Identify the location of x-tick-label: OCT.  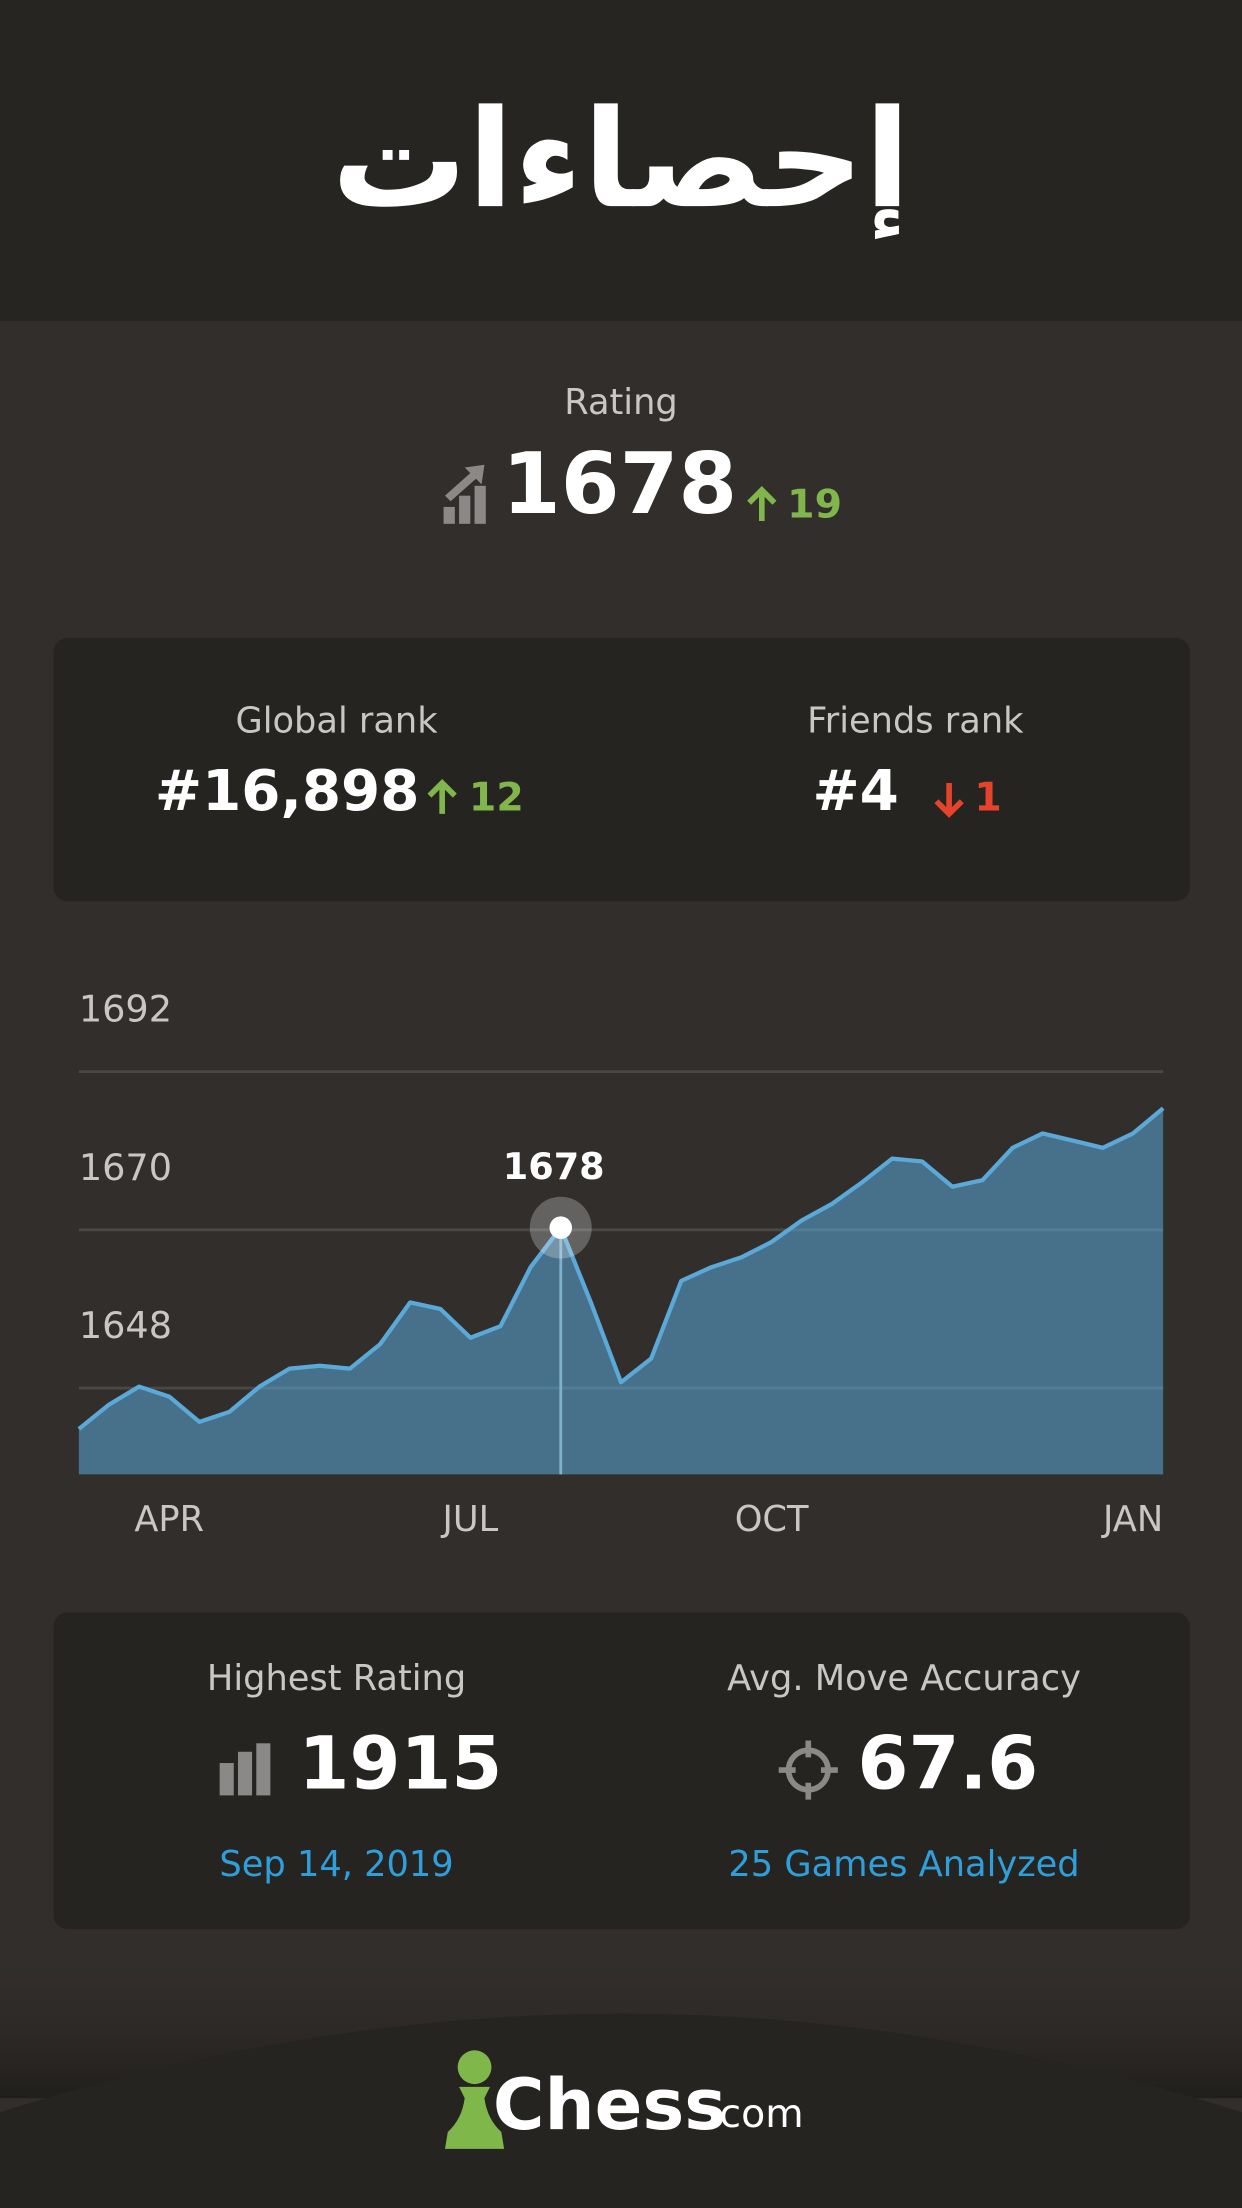
(772, 1519).